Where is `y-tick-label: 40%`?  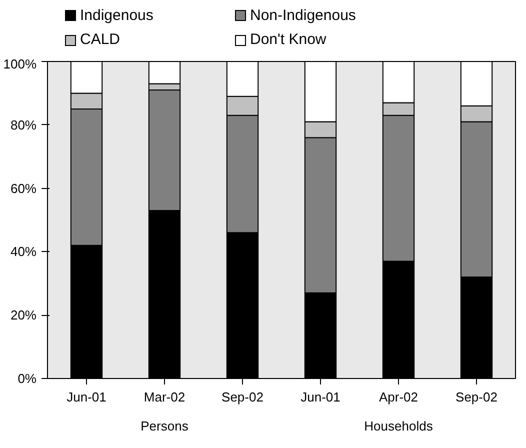 y-tick-label: 40% is located at coordinates (23, 252).